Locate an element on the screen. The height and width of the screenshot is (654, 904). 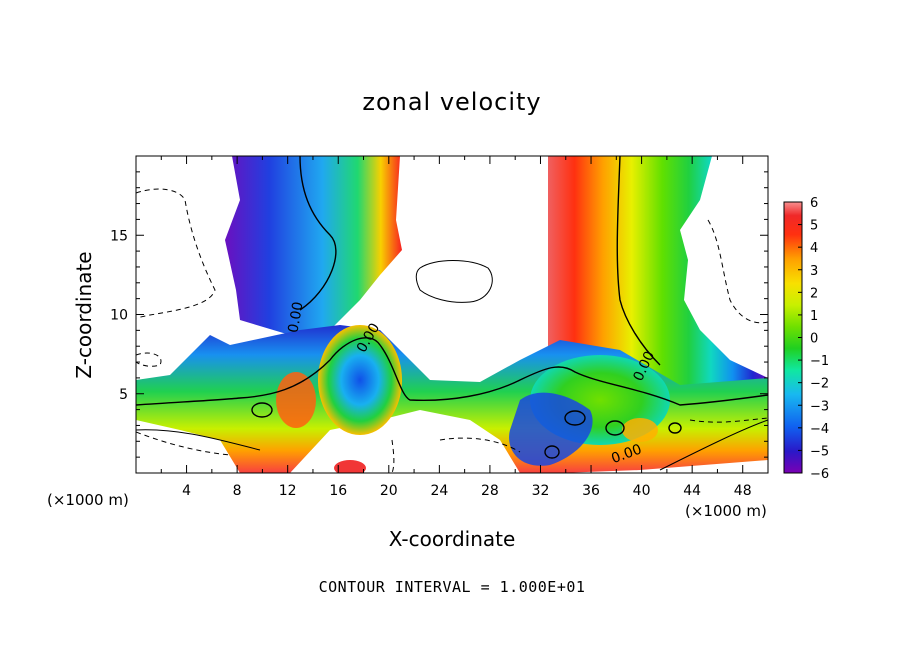
colorbar-tick-label: 3 is located at coordinates (814, 271).